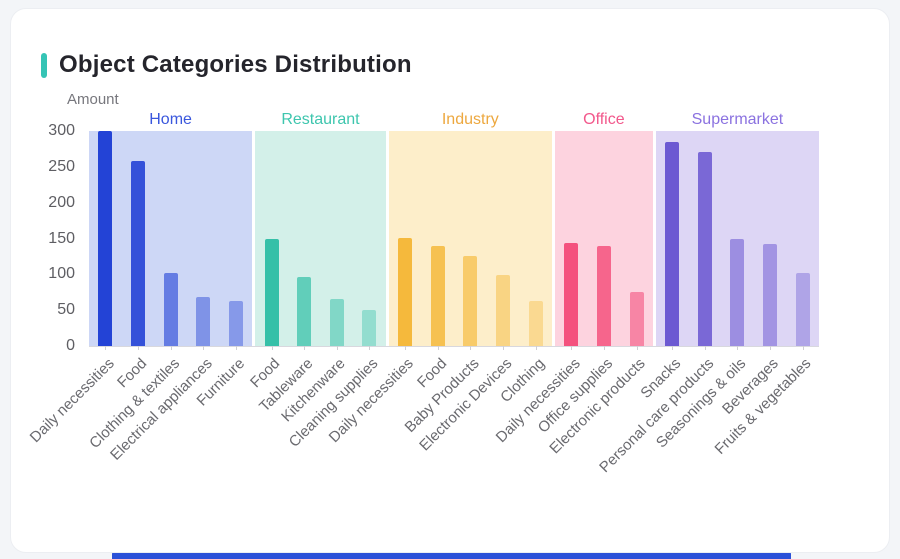  I want to click on bar-slot: Tableware, so click(288, 273).